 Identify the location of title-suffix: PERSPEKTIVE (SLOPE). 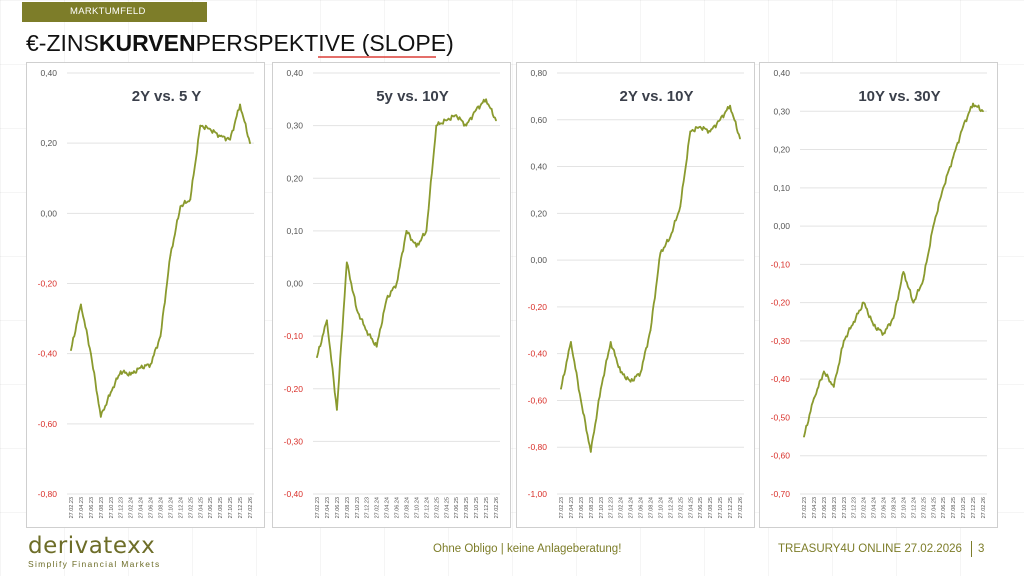
(324, 43).